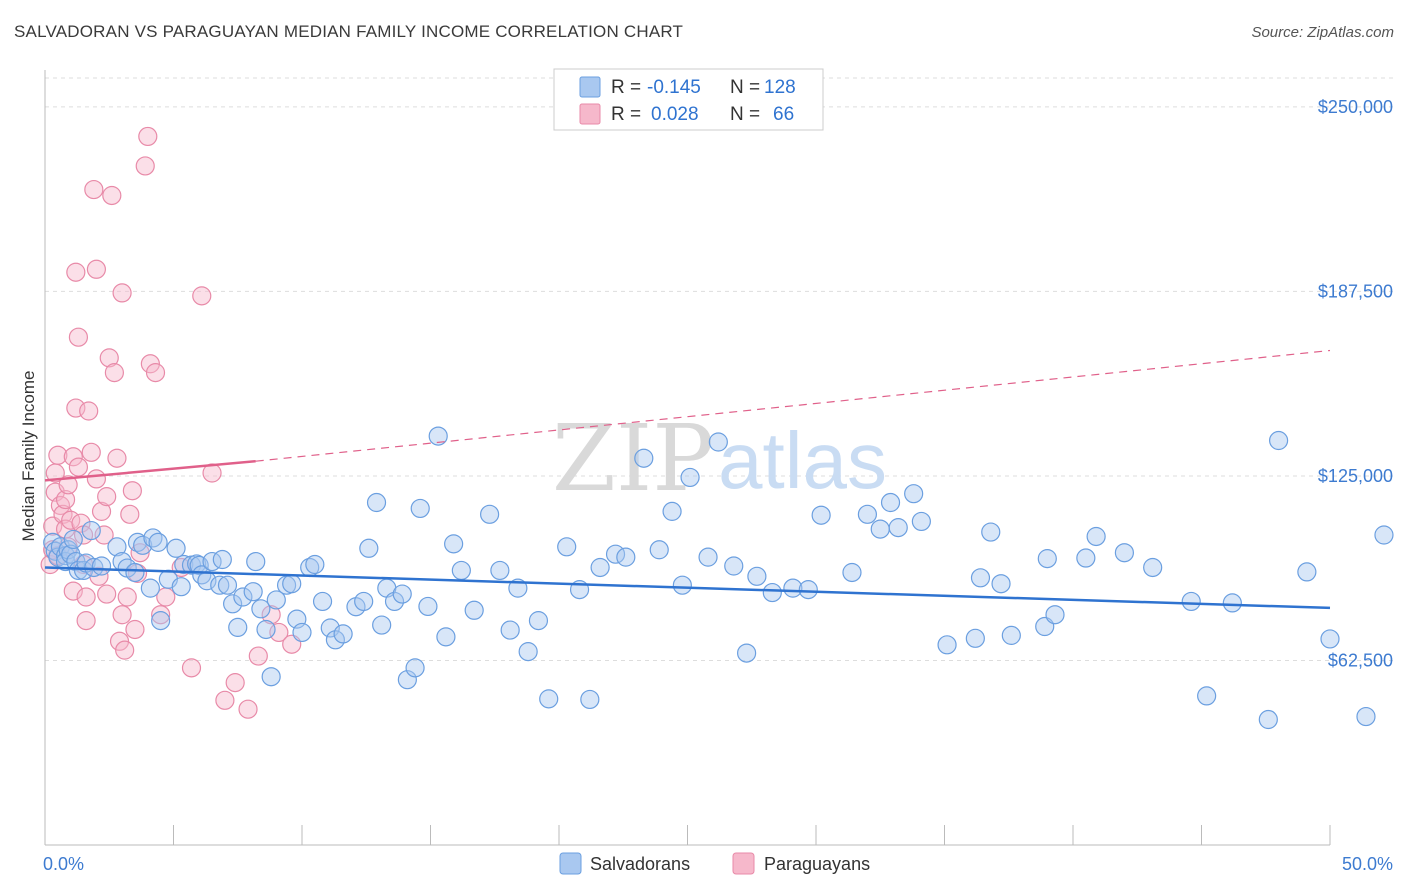 Image resolution: width=1406 pixels, height=892 pixels. Describe the element at coordinates (675, 114) in the screenshot. I see `legend-r-value-paraguayans: 0.028` at that location.